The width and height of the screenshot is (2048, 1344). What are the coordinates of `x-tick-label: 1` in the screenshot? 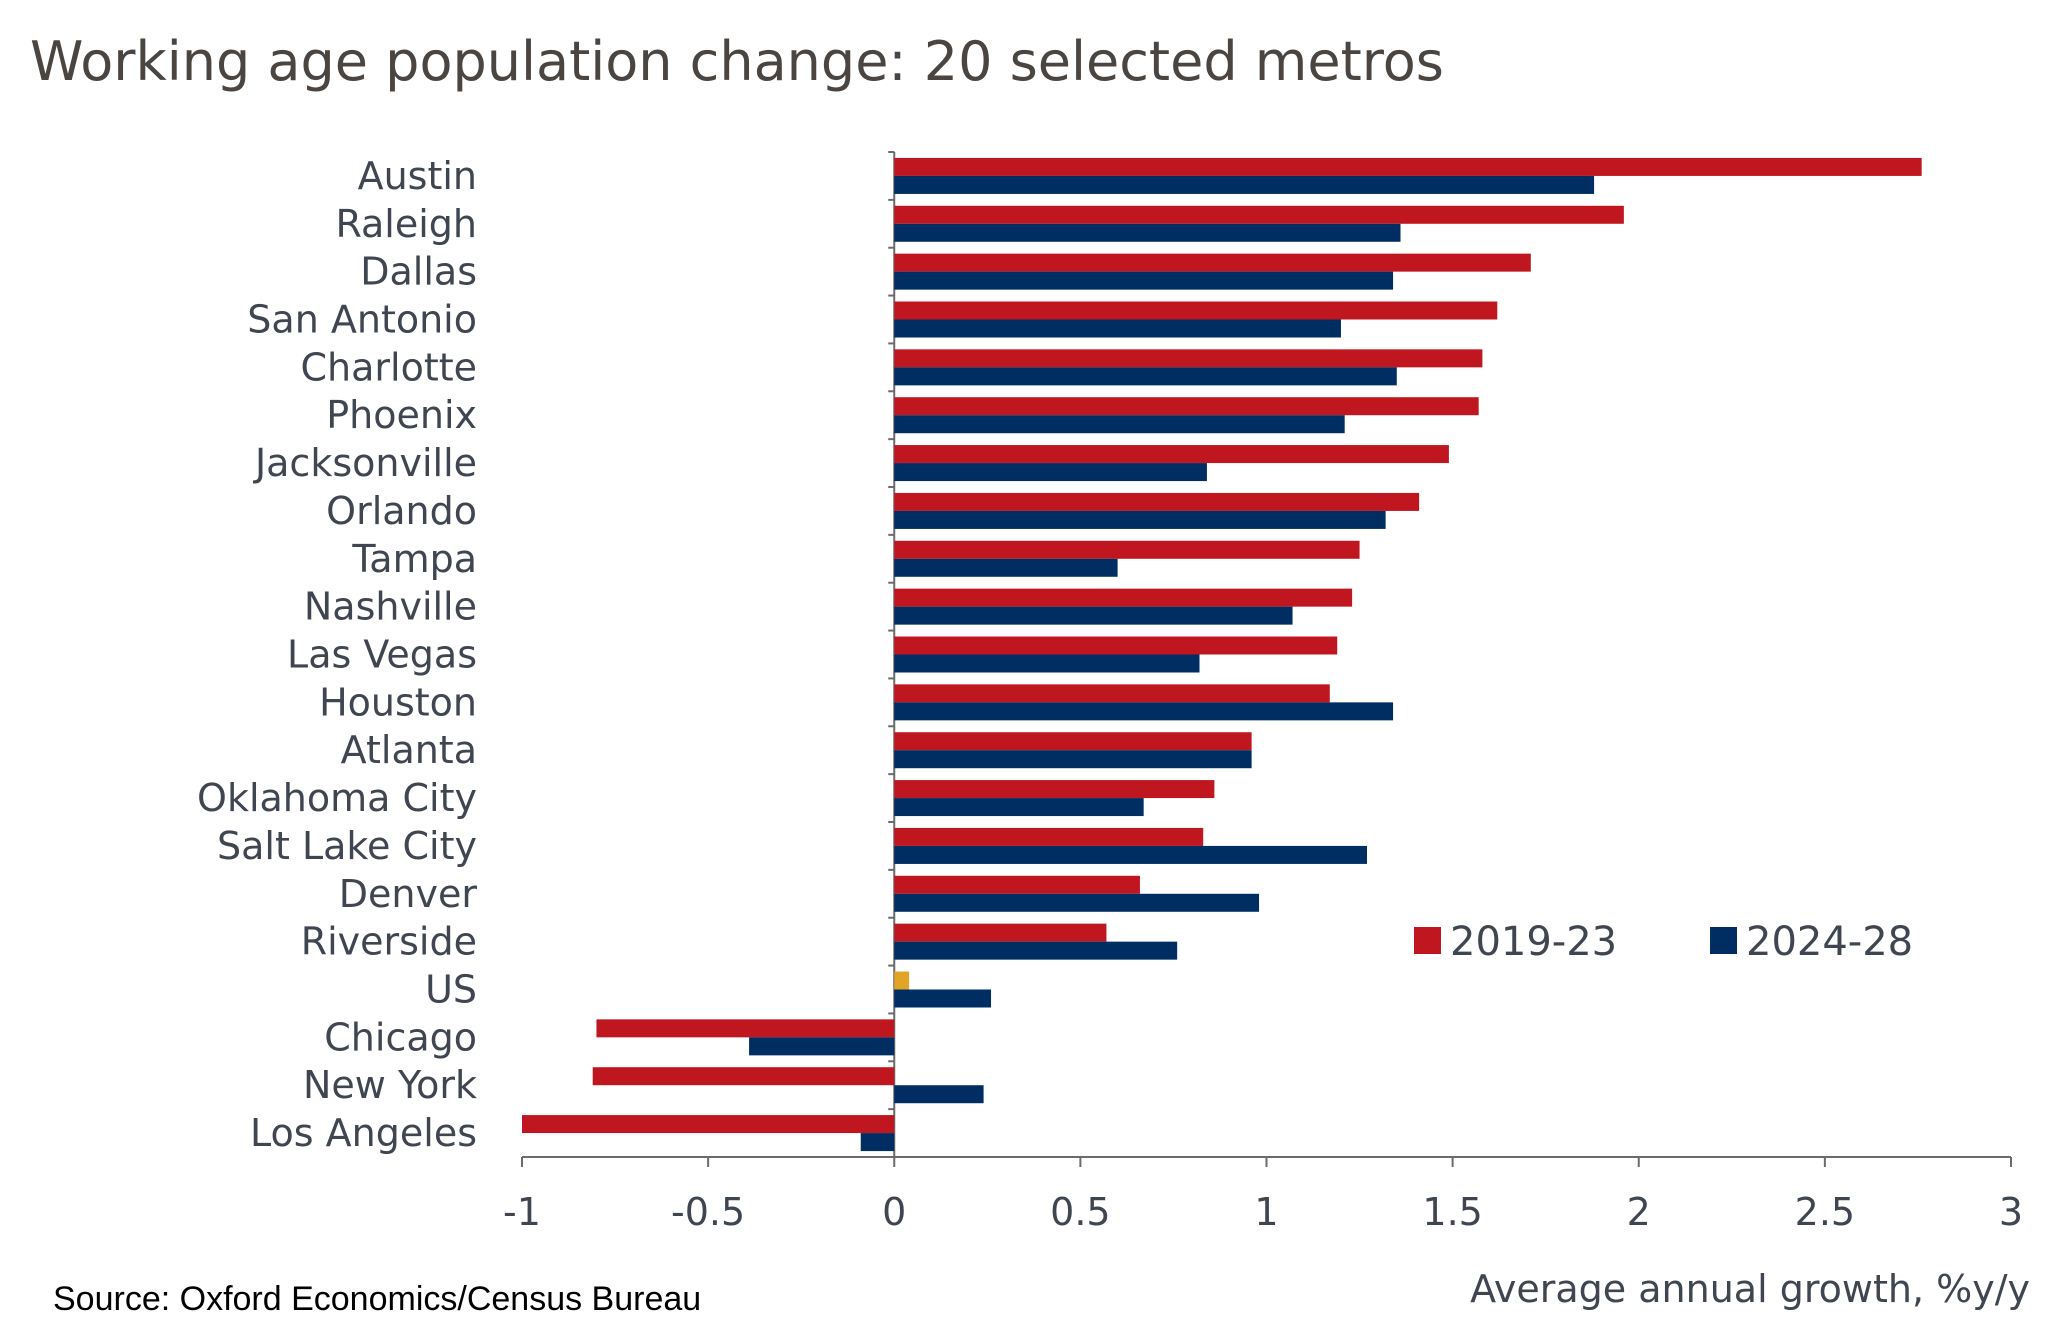 It's located at (1266, 1212).